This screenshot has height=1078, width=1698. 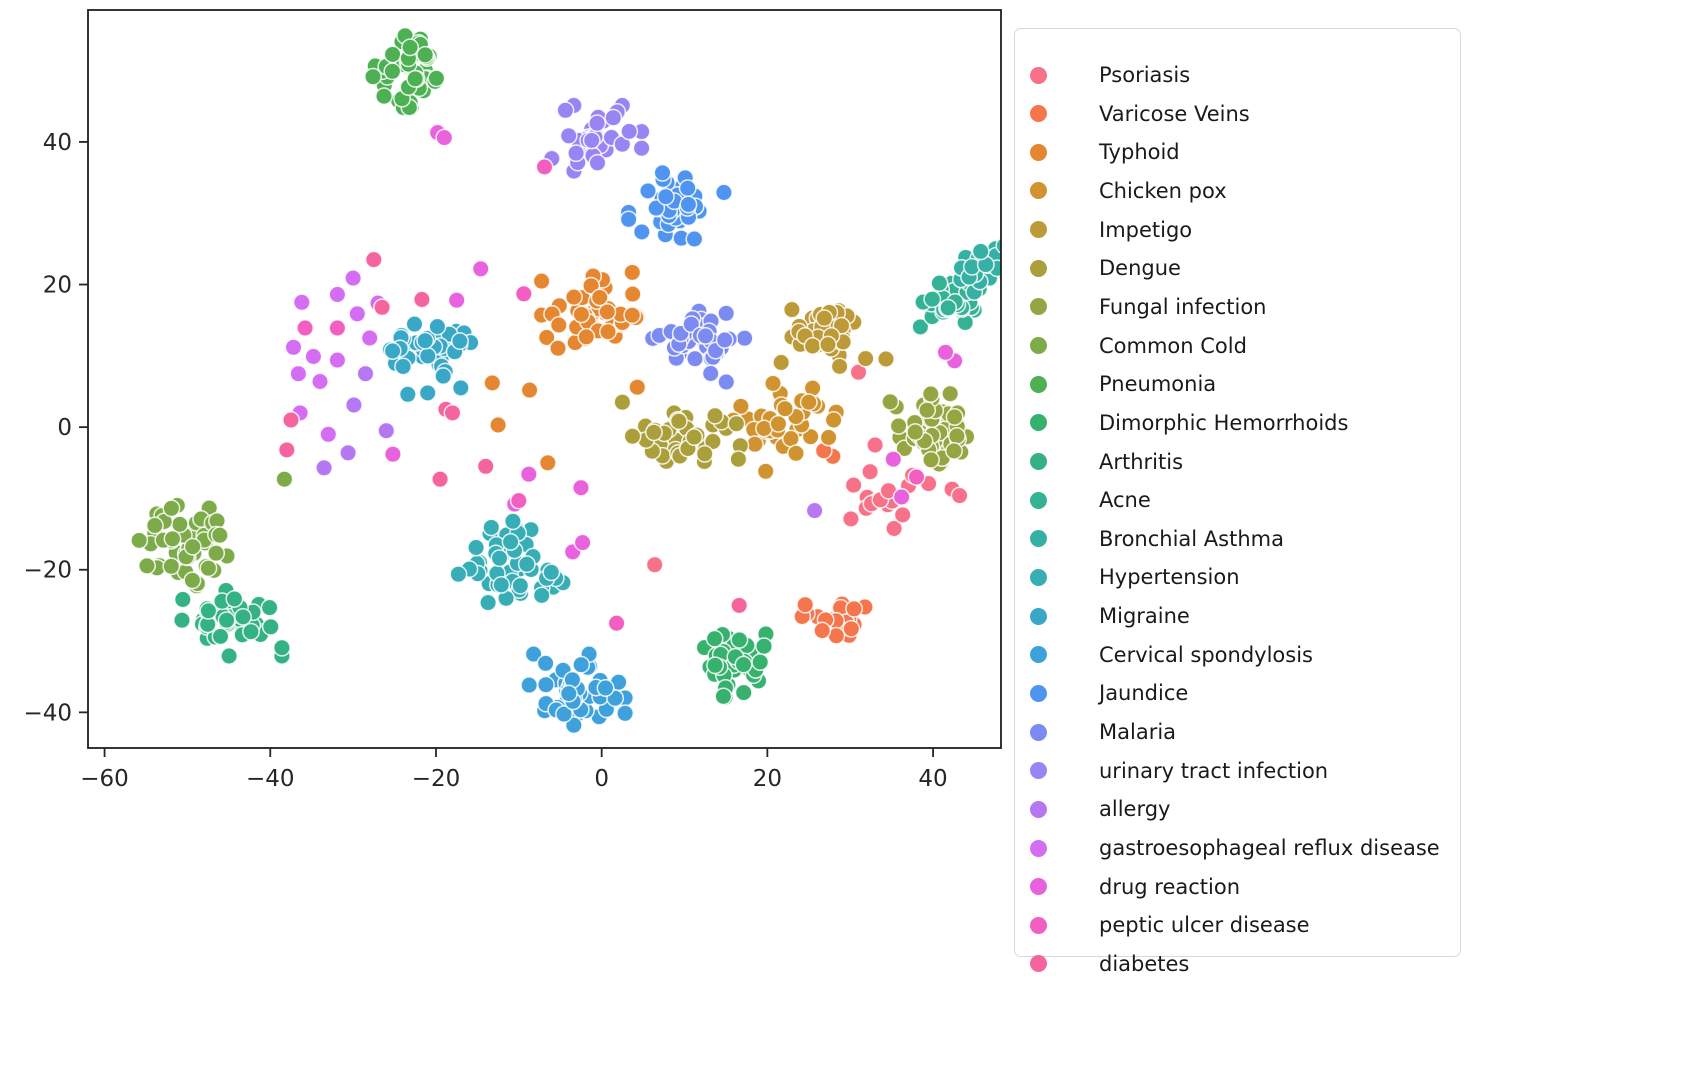 What do you see at coordinates (1214, 770) in the screenshot?
I see `legend-label: urinary tract infection` at bounding box center [1214, 770].